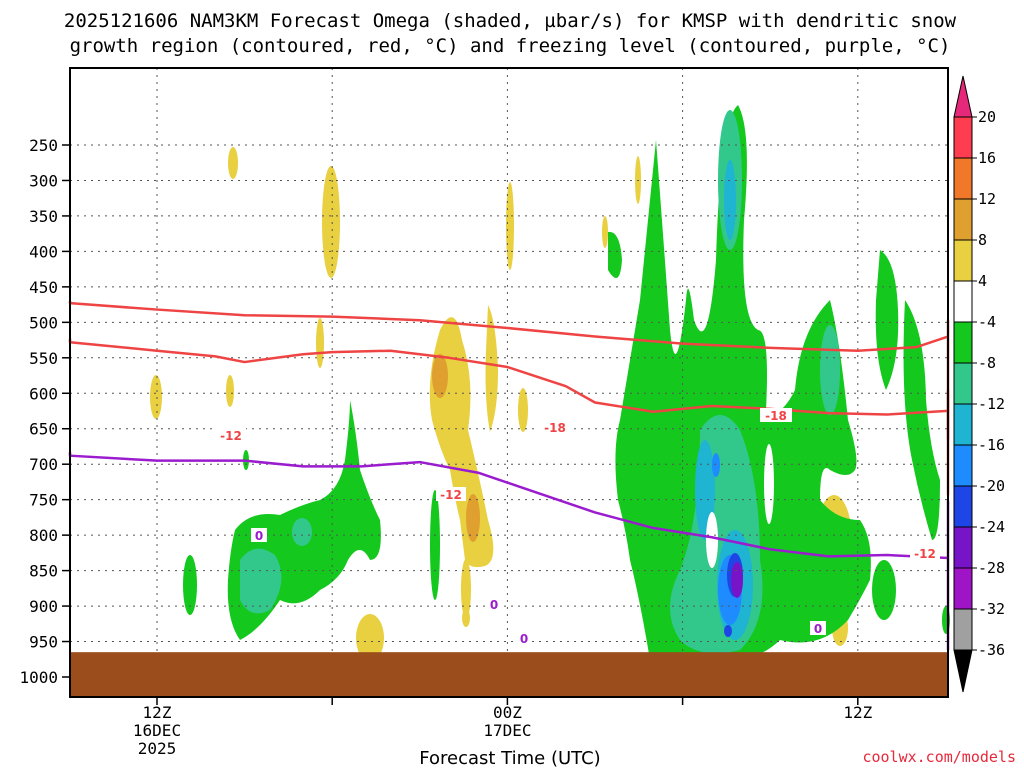 The image size is (1024, 768). Describe the element at coordinates (43, 216) in the screenshot. I see `y-tick-label-350: 350` at that location.